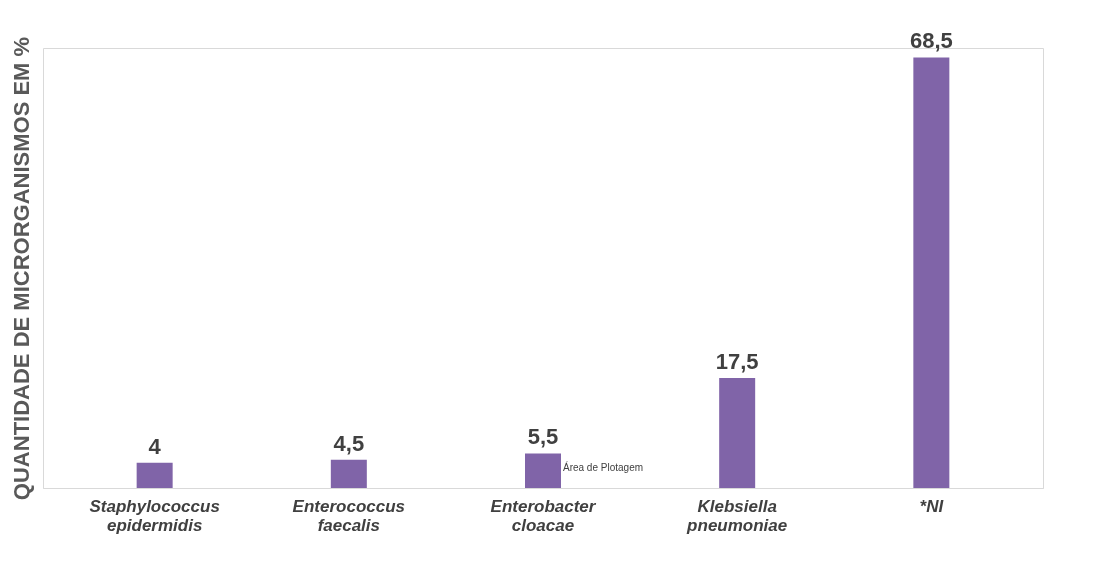  Describe the element at coordinates (349, 443) in the screenshot. I see `data-label: 4,5` at that location.